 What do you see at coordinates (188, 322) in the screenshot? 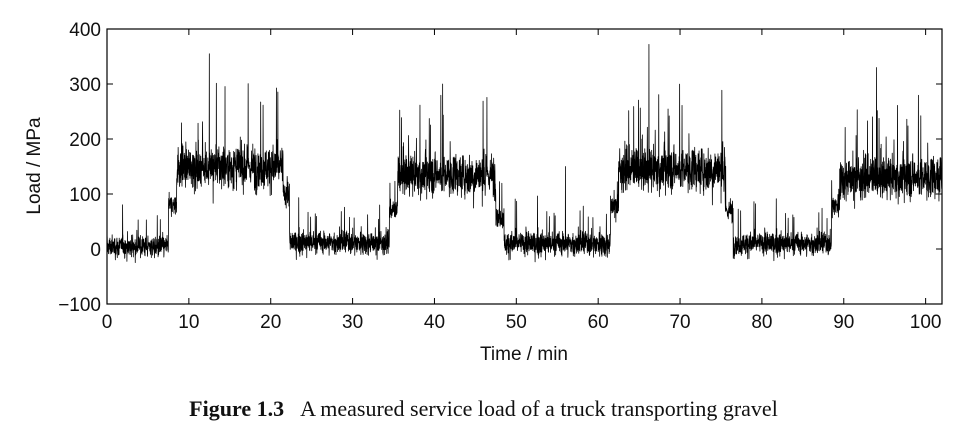
I see `x-tick-label: 10` at bounding box center [188, 322].